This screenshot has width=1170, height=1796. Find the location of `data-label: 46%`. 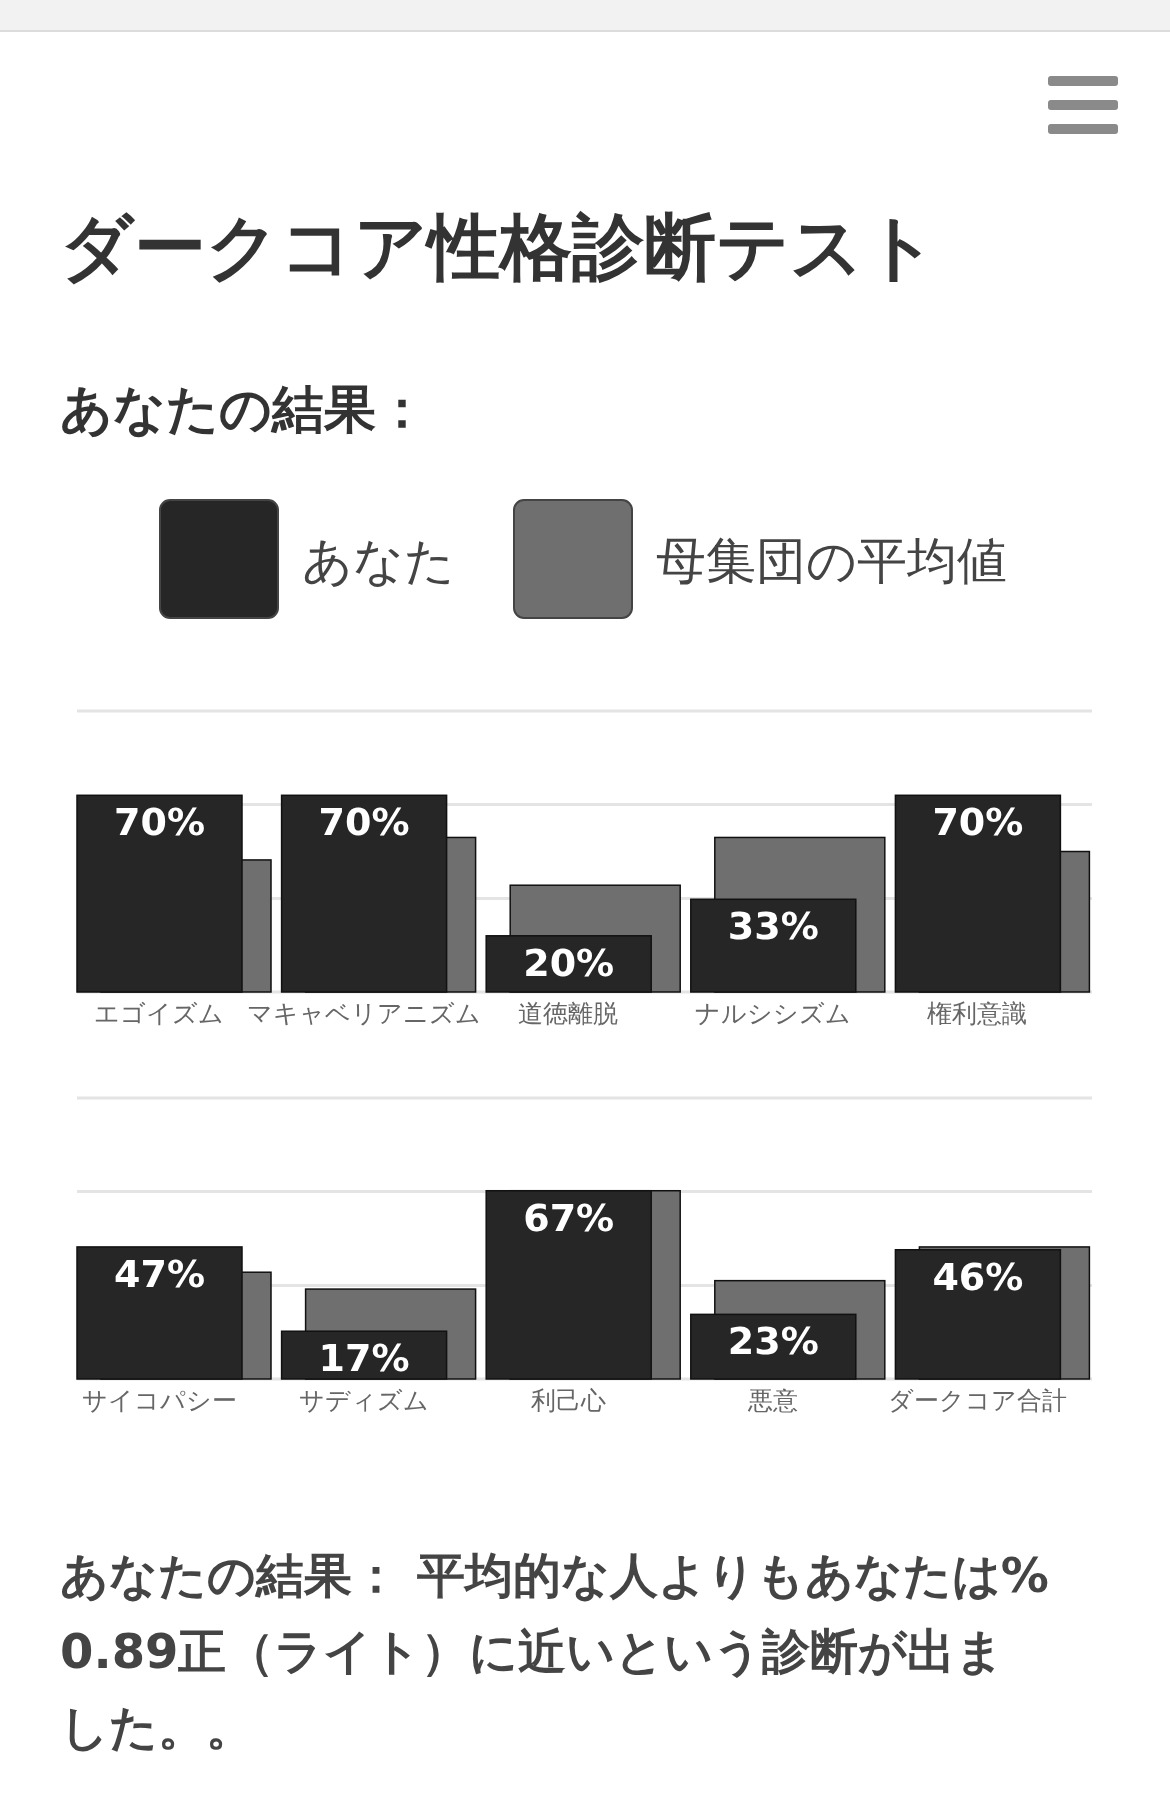

data-label: 46% is located at coordinates (978, 1276).